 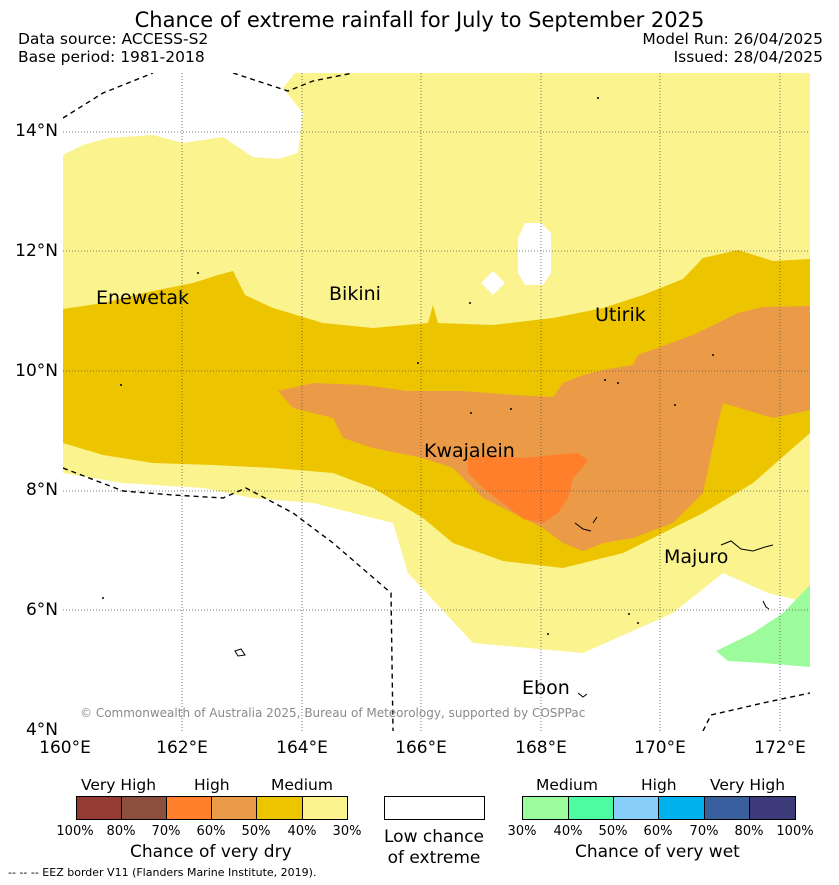 I want to click on lat-label: 14°N, so click(x=36, y=131).